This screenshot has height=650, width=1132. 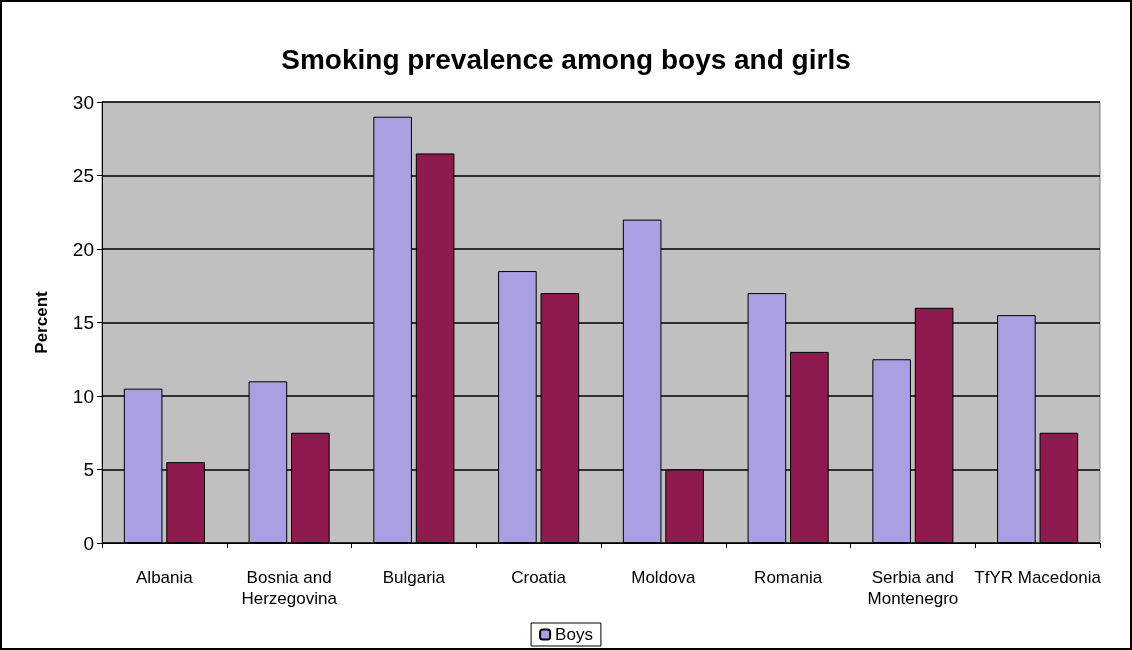 I want to click on y-tick-label: 25, so click(x=83, y=175).